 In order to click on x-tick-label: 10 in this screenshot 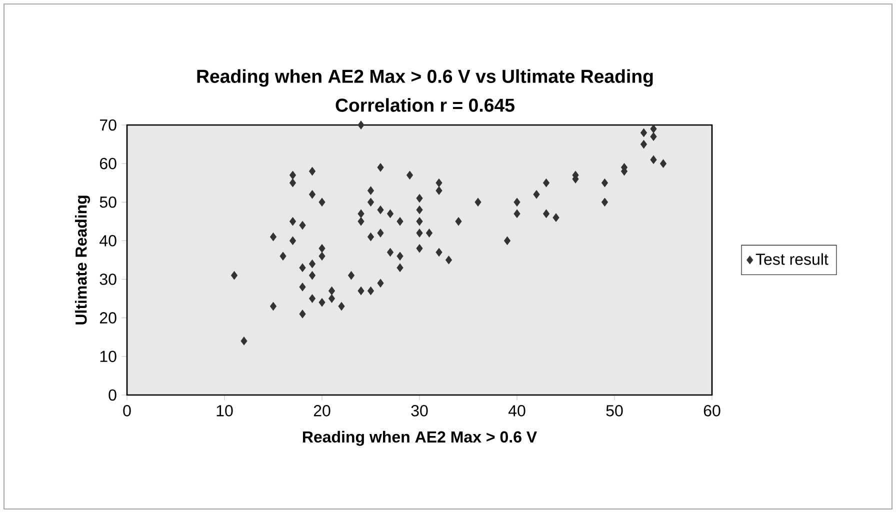, I will do `click(224, 410)`.